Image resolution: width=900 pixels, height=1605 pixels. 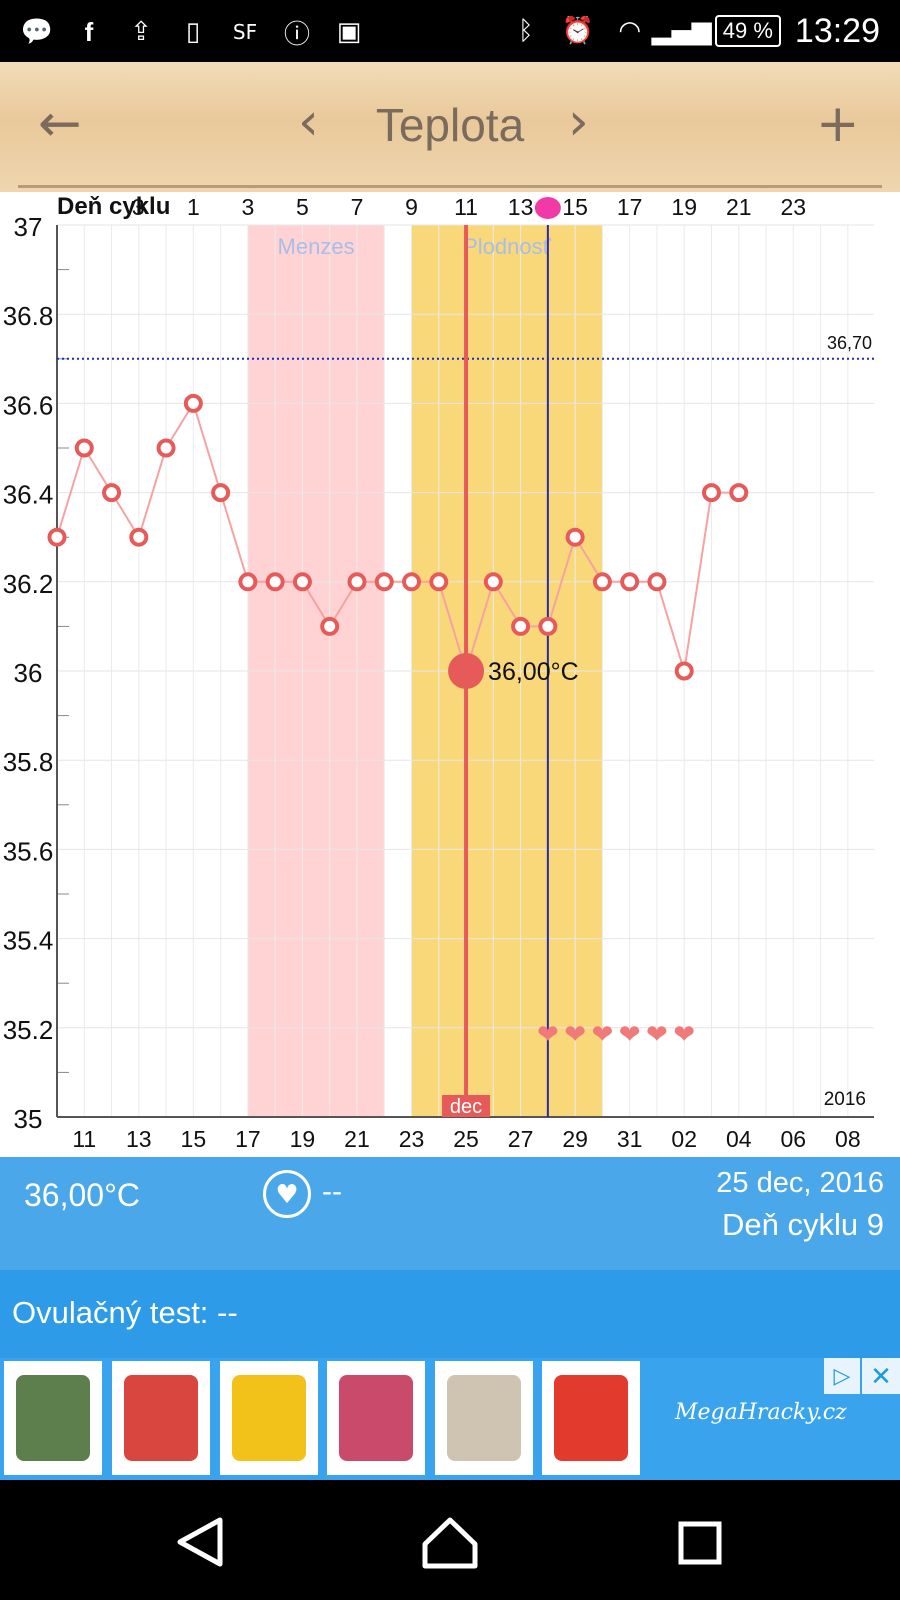 I want to click on recents-icon, so click(x=700, y=1543).